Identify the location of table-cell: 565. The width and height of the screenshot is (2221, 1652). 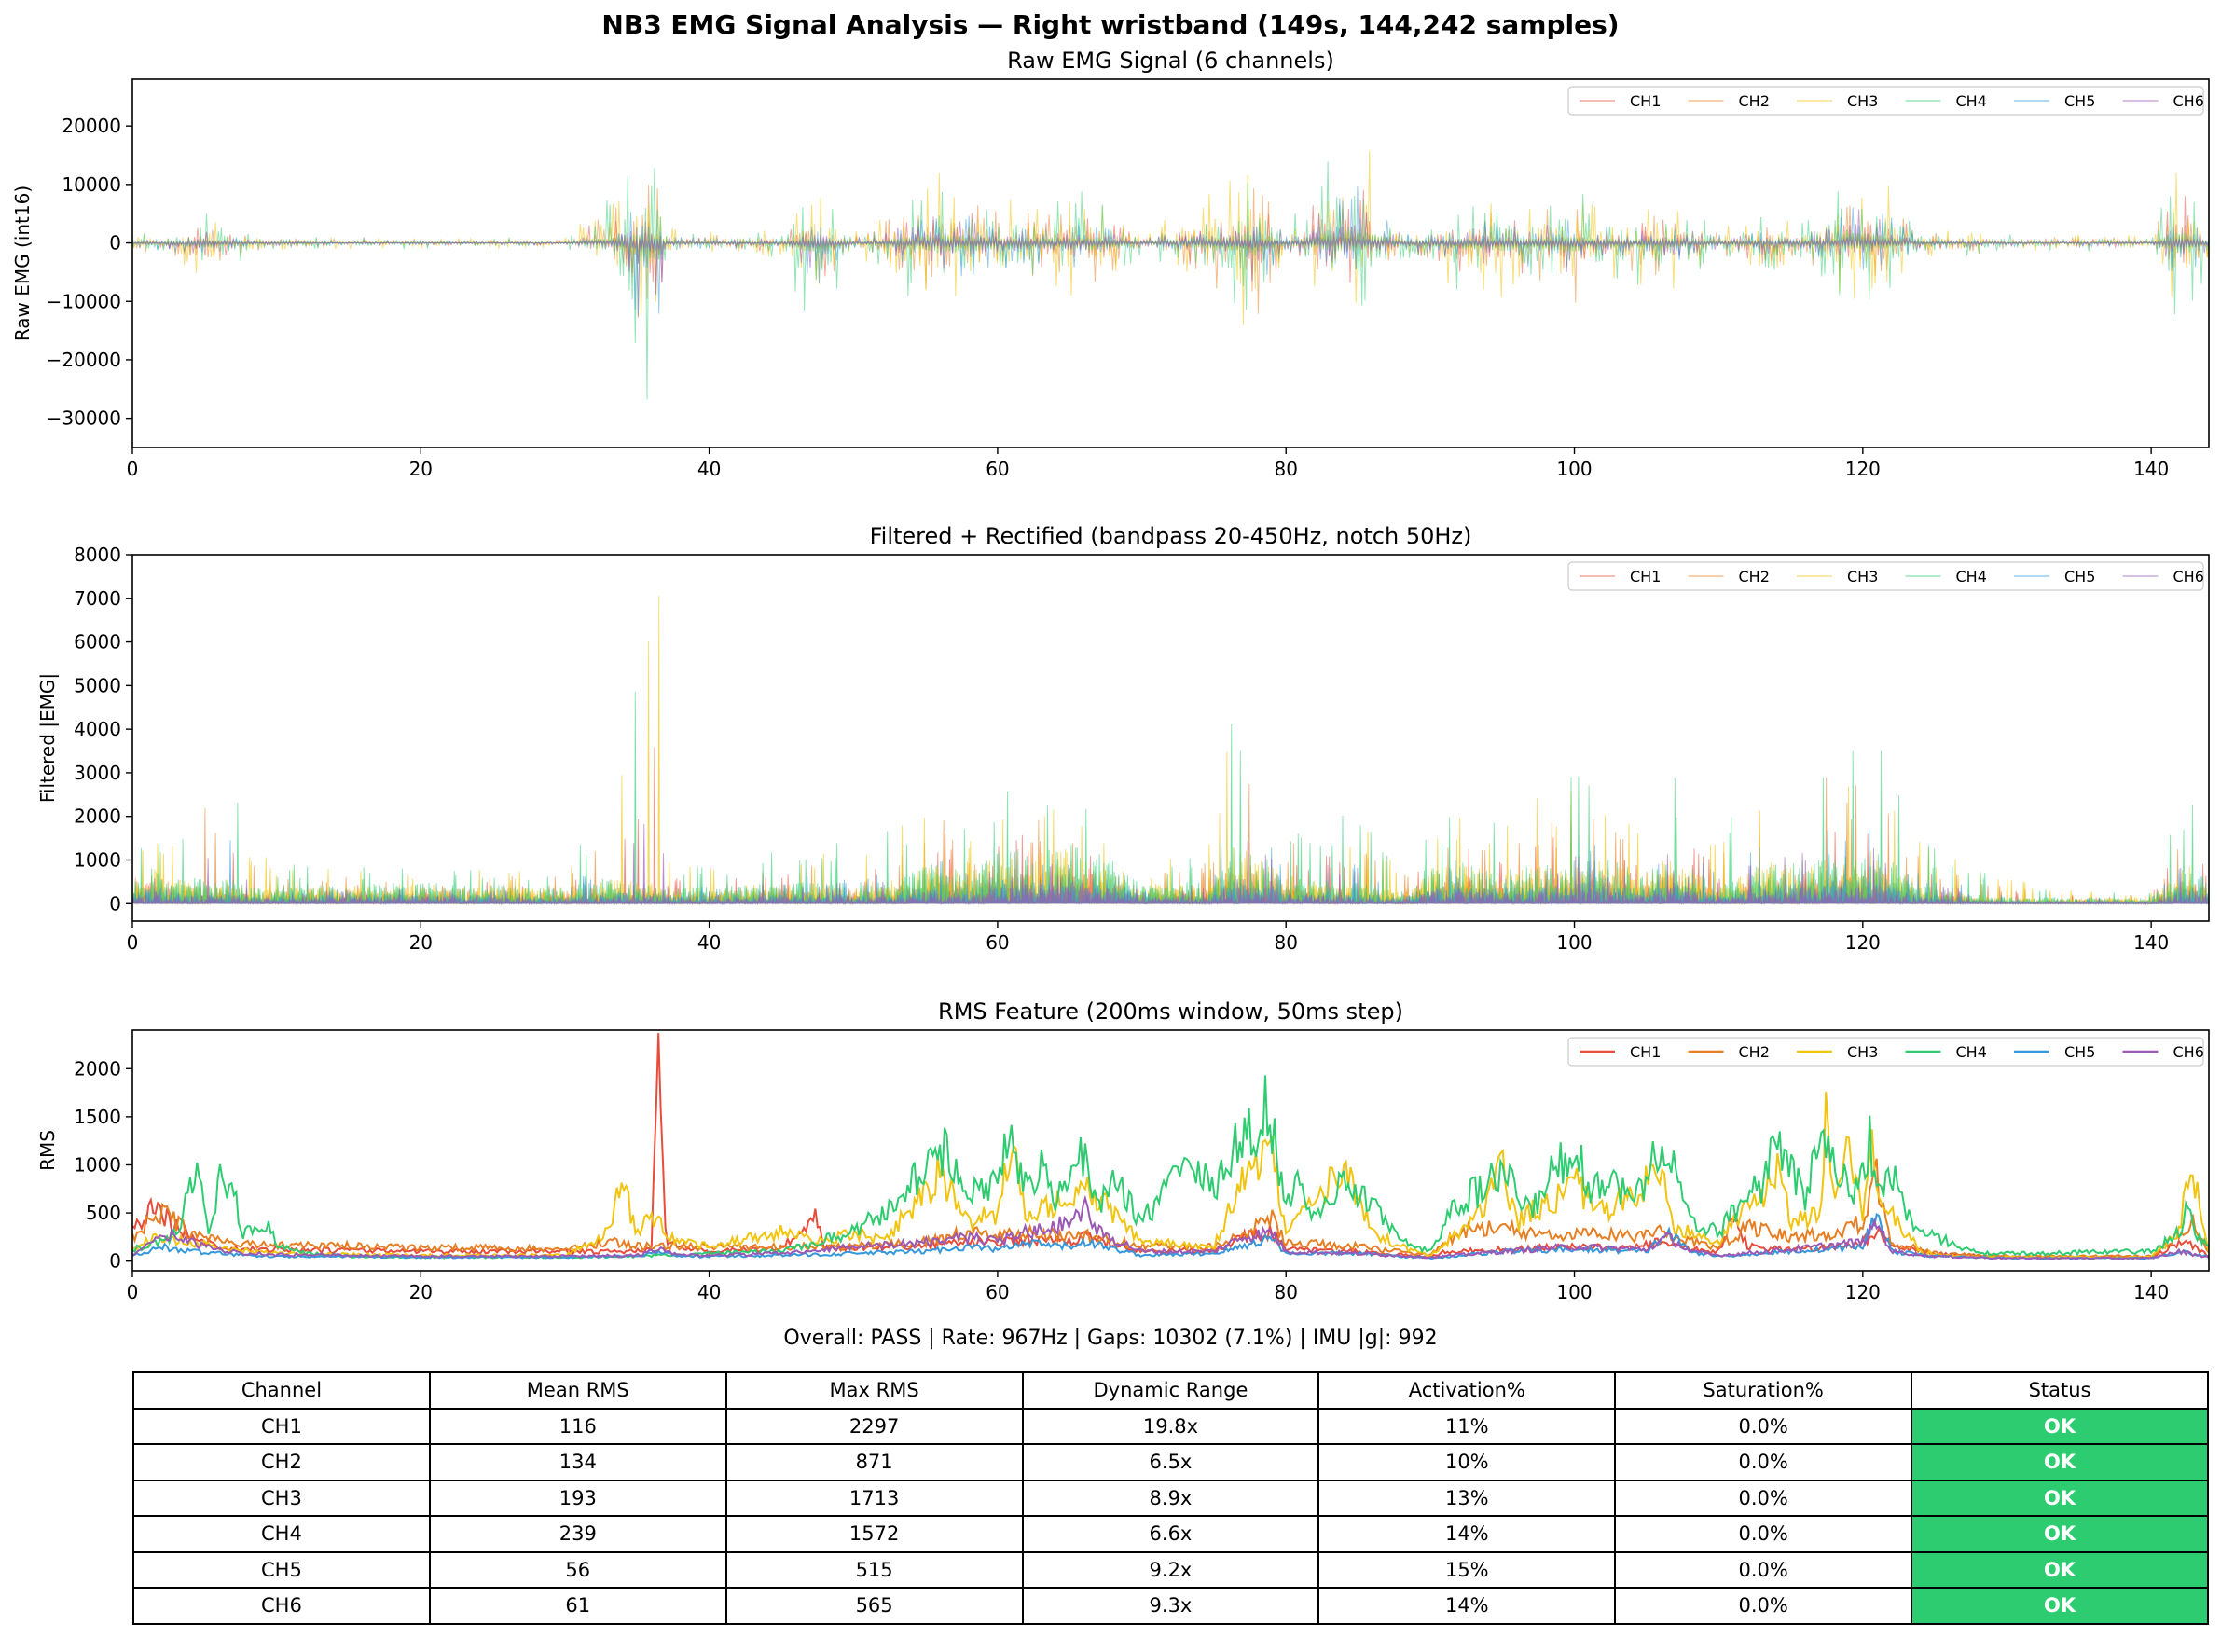
(874, 1606).